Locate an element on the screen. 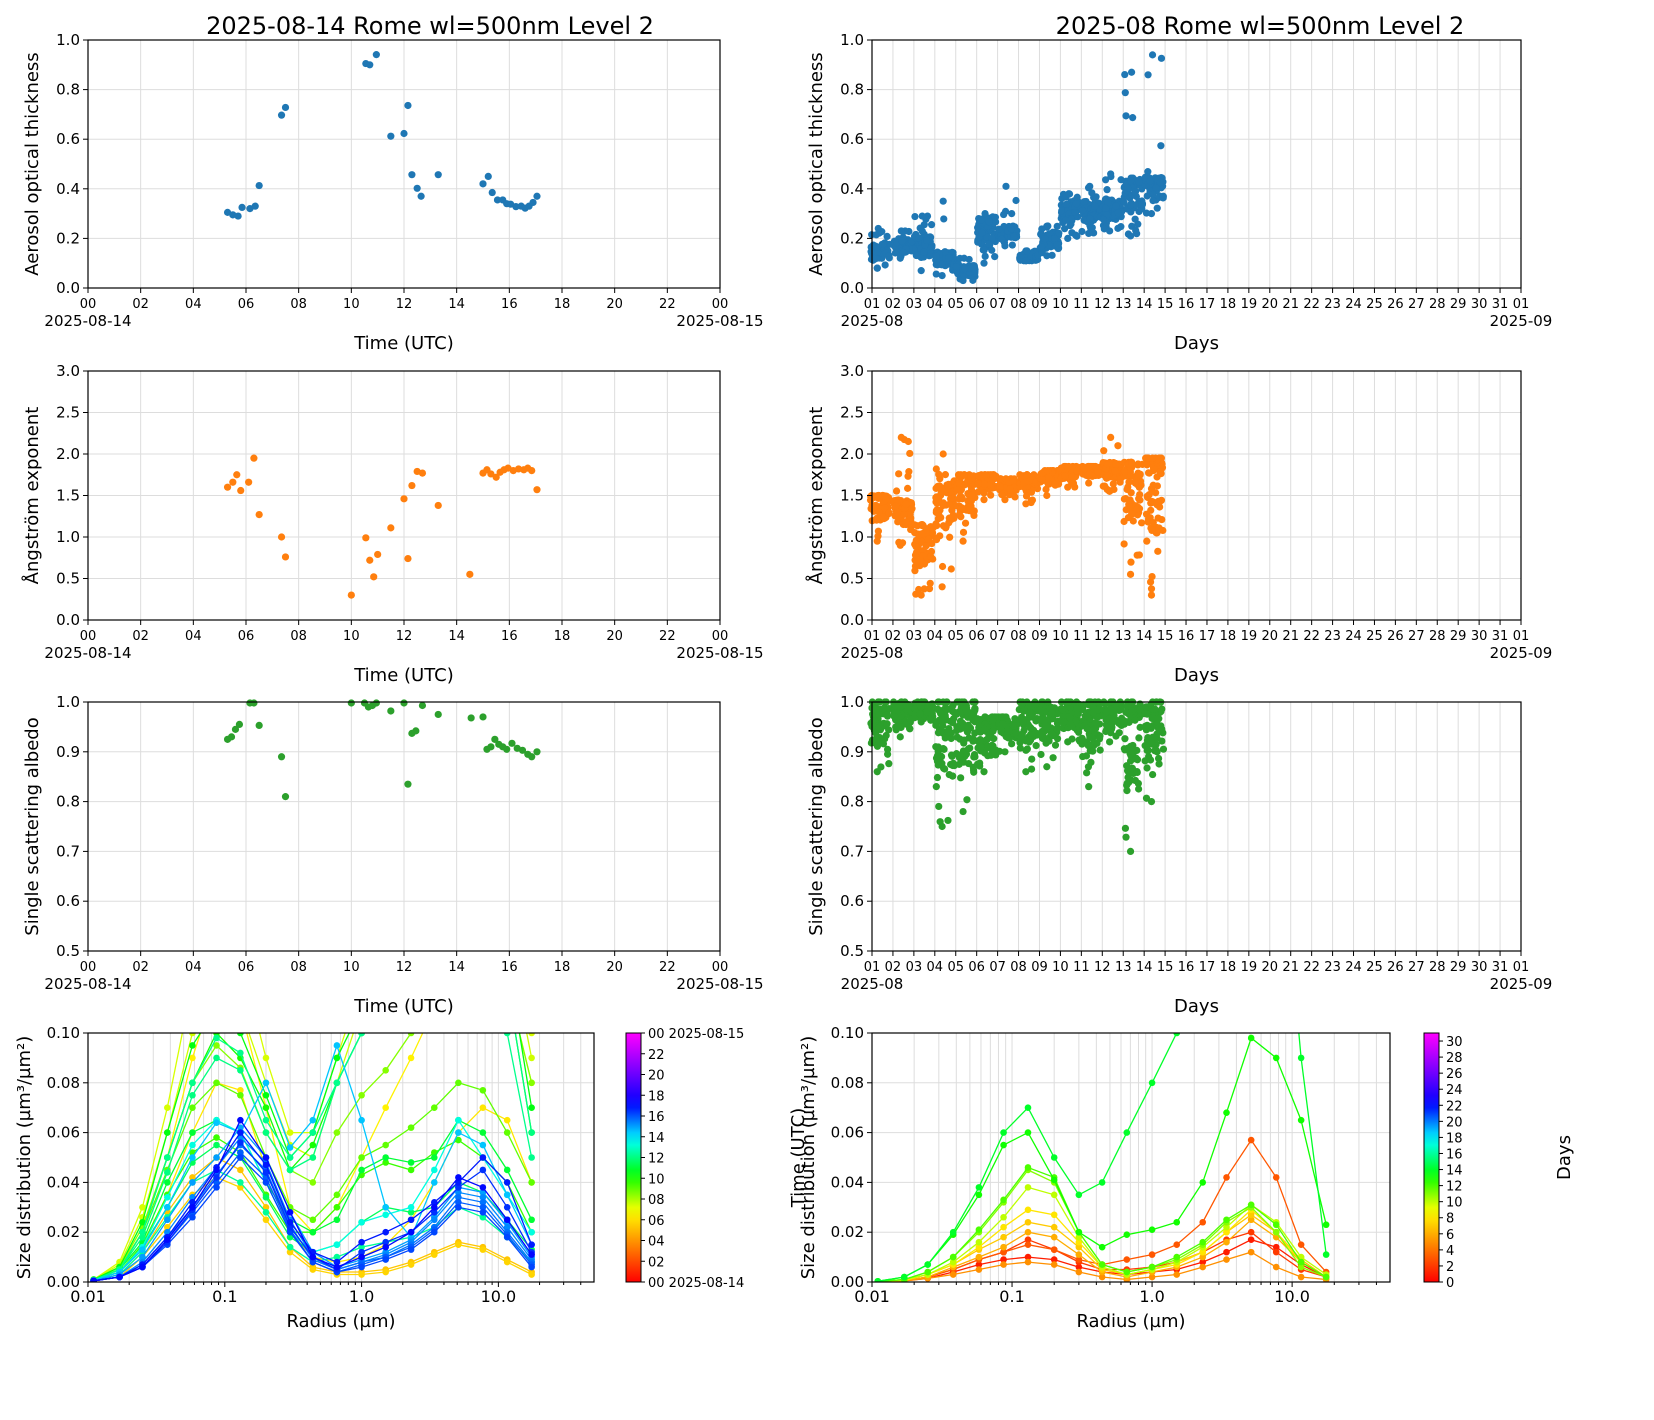 The width and height of the screenshot is (1654, 1420). daily-ssa-xtick-label: 14 is located at coordinates (456, 967).